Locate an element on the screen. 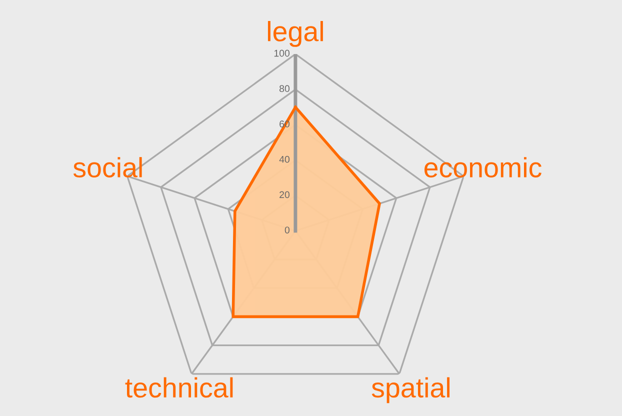  spoke-label: economic is located at coordinates (483, 167).